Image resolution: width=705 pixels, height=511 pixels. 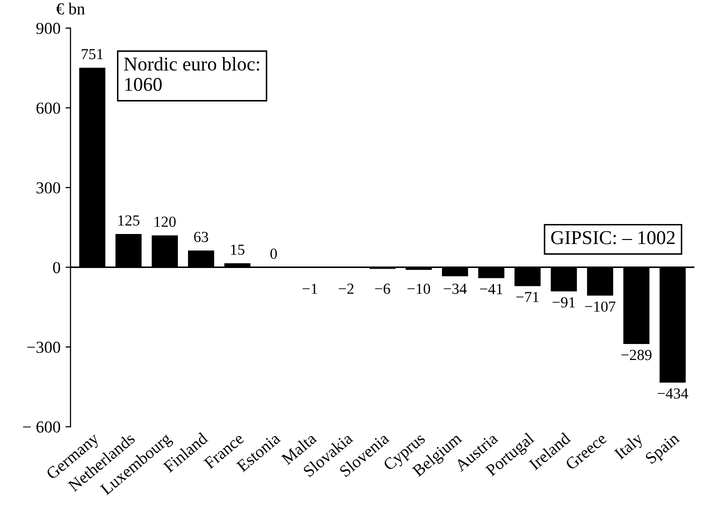 I want to click on data-label: −289, so click(x=636, y=355).